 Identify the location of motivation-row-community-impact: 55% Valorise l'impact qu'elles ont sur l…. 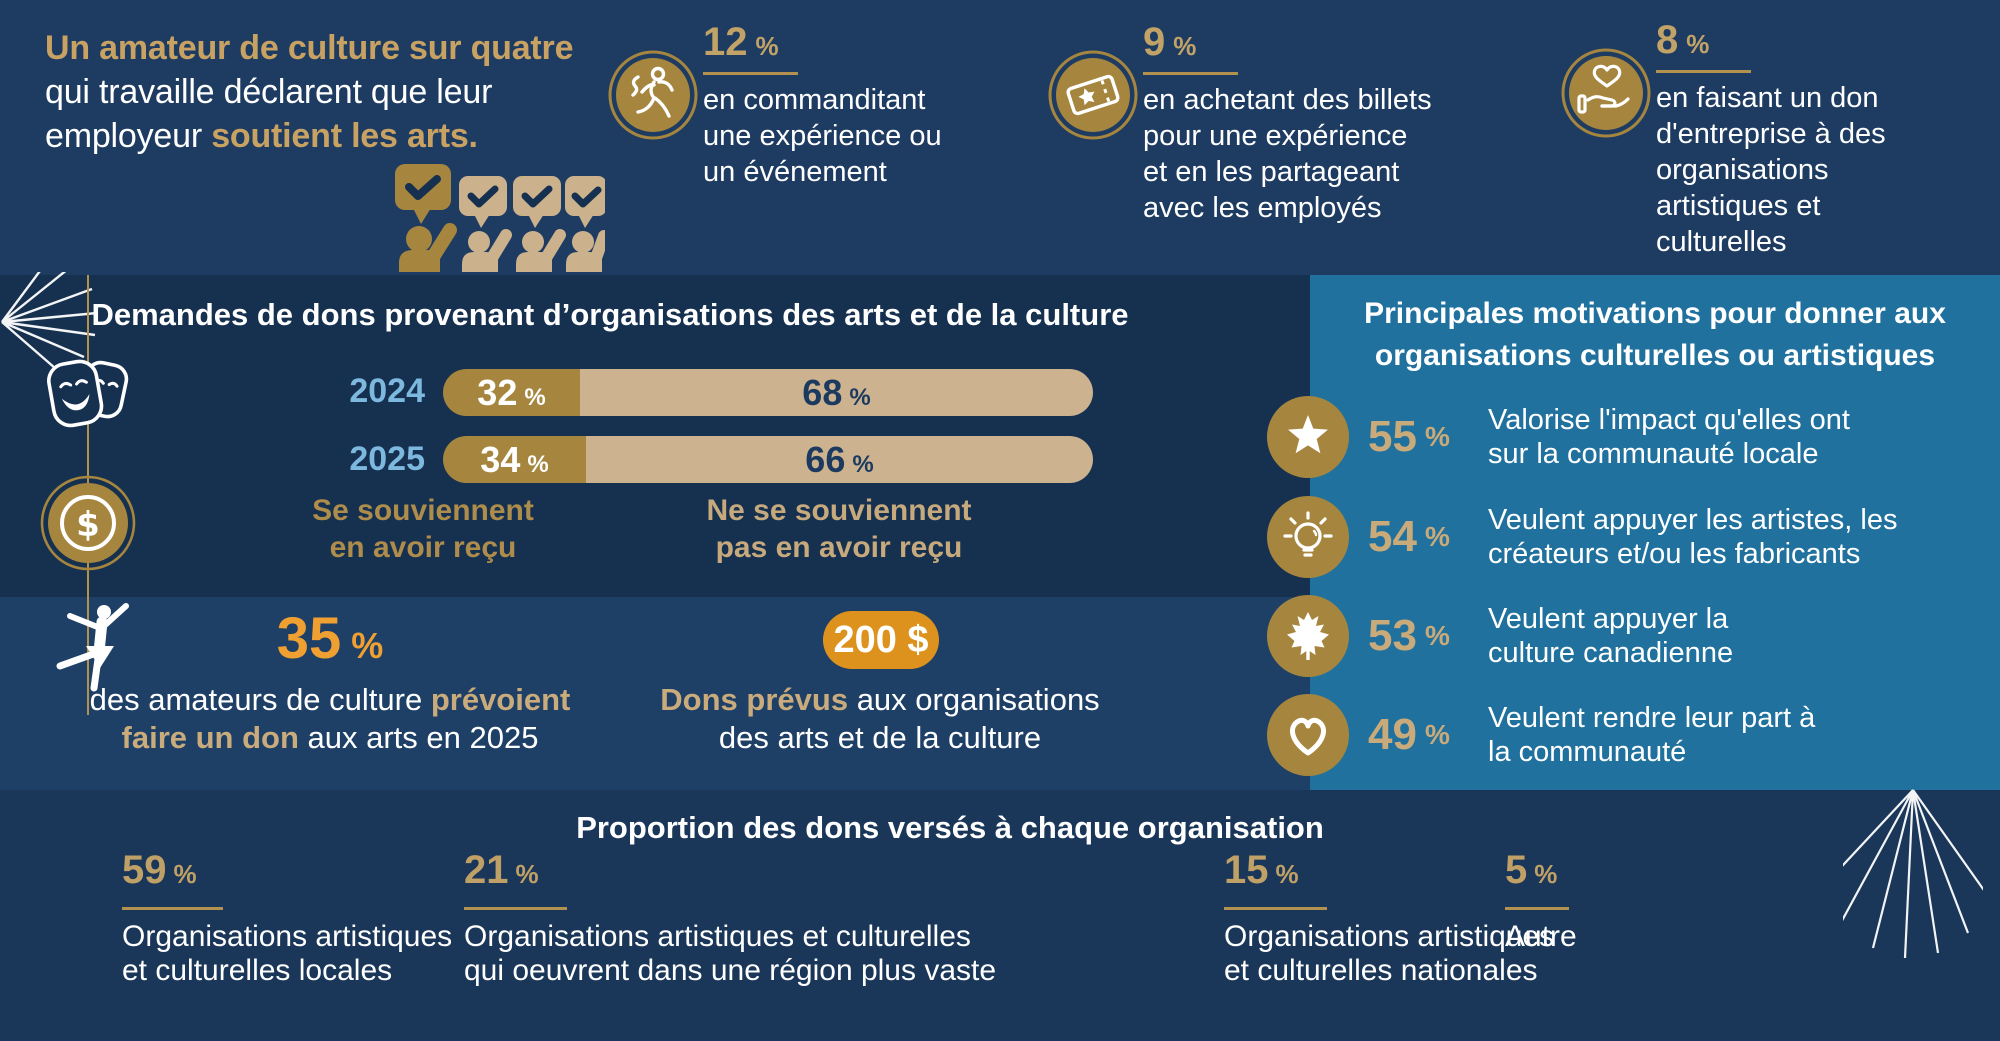
(1633, 437).